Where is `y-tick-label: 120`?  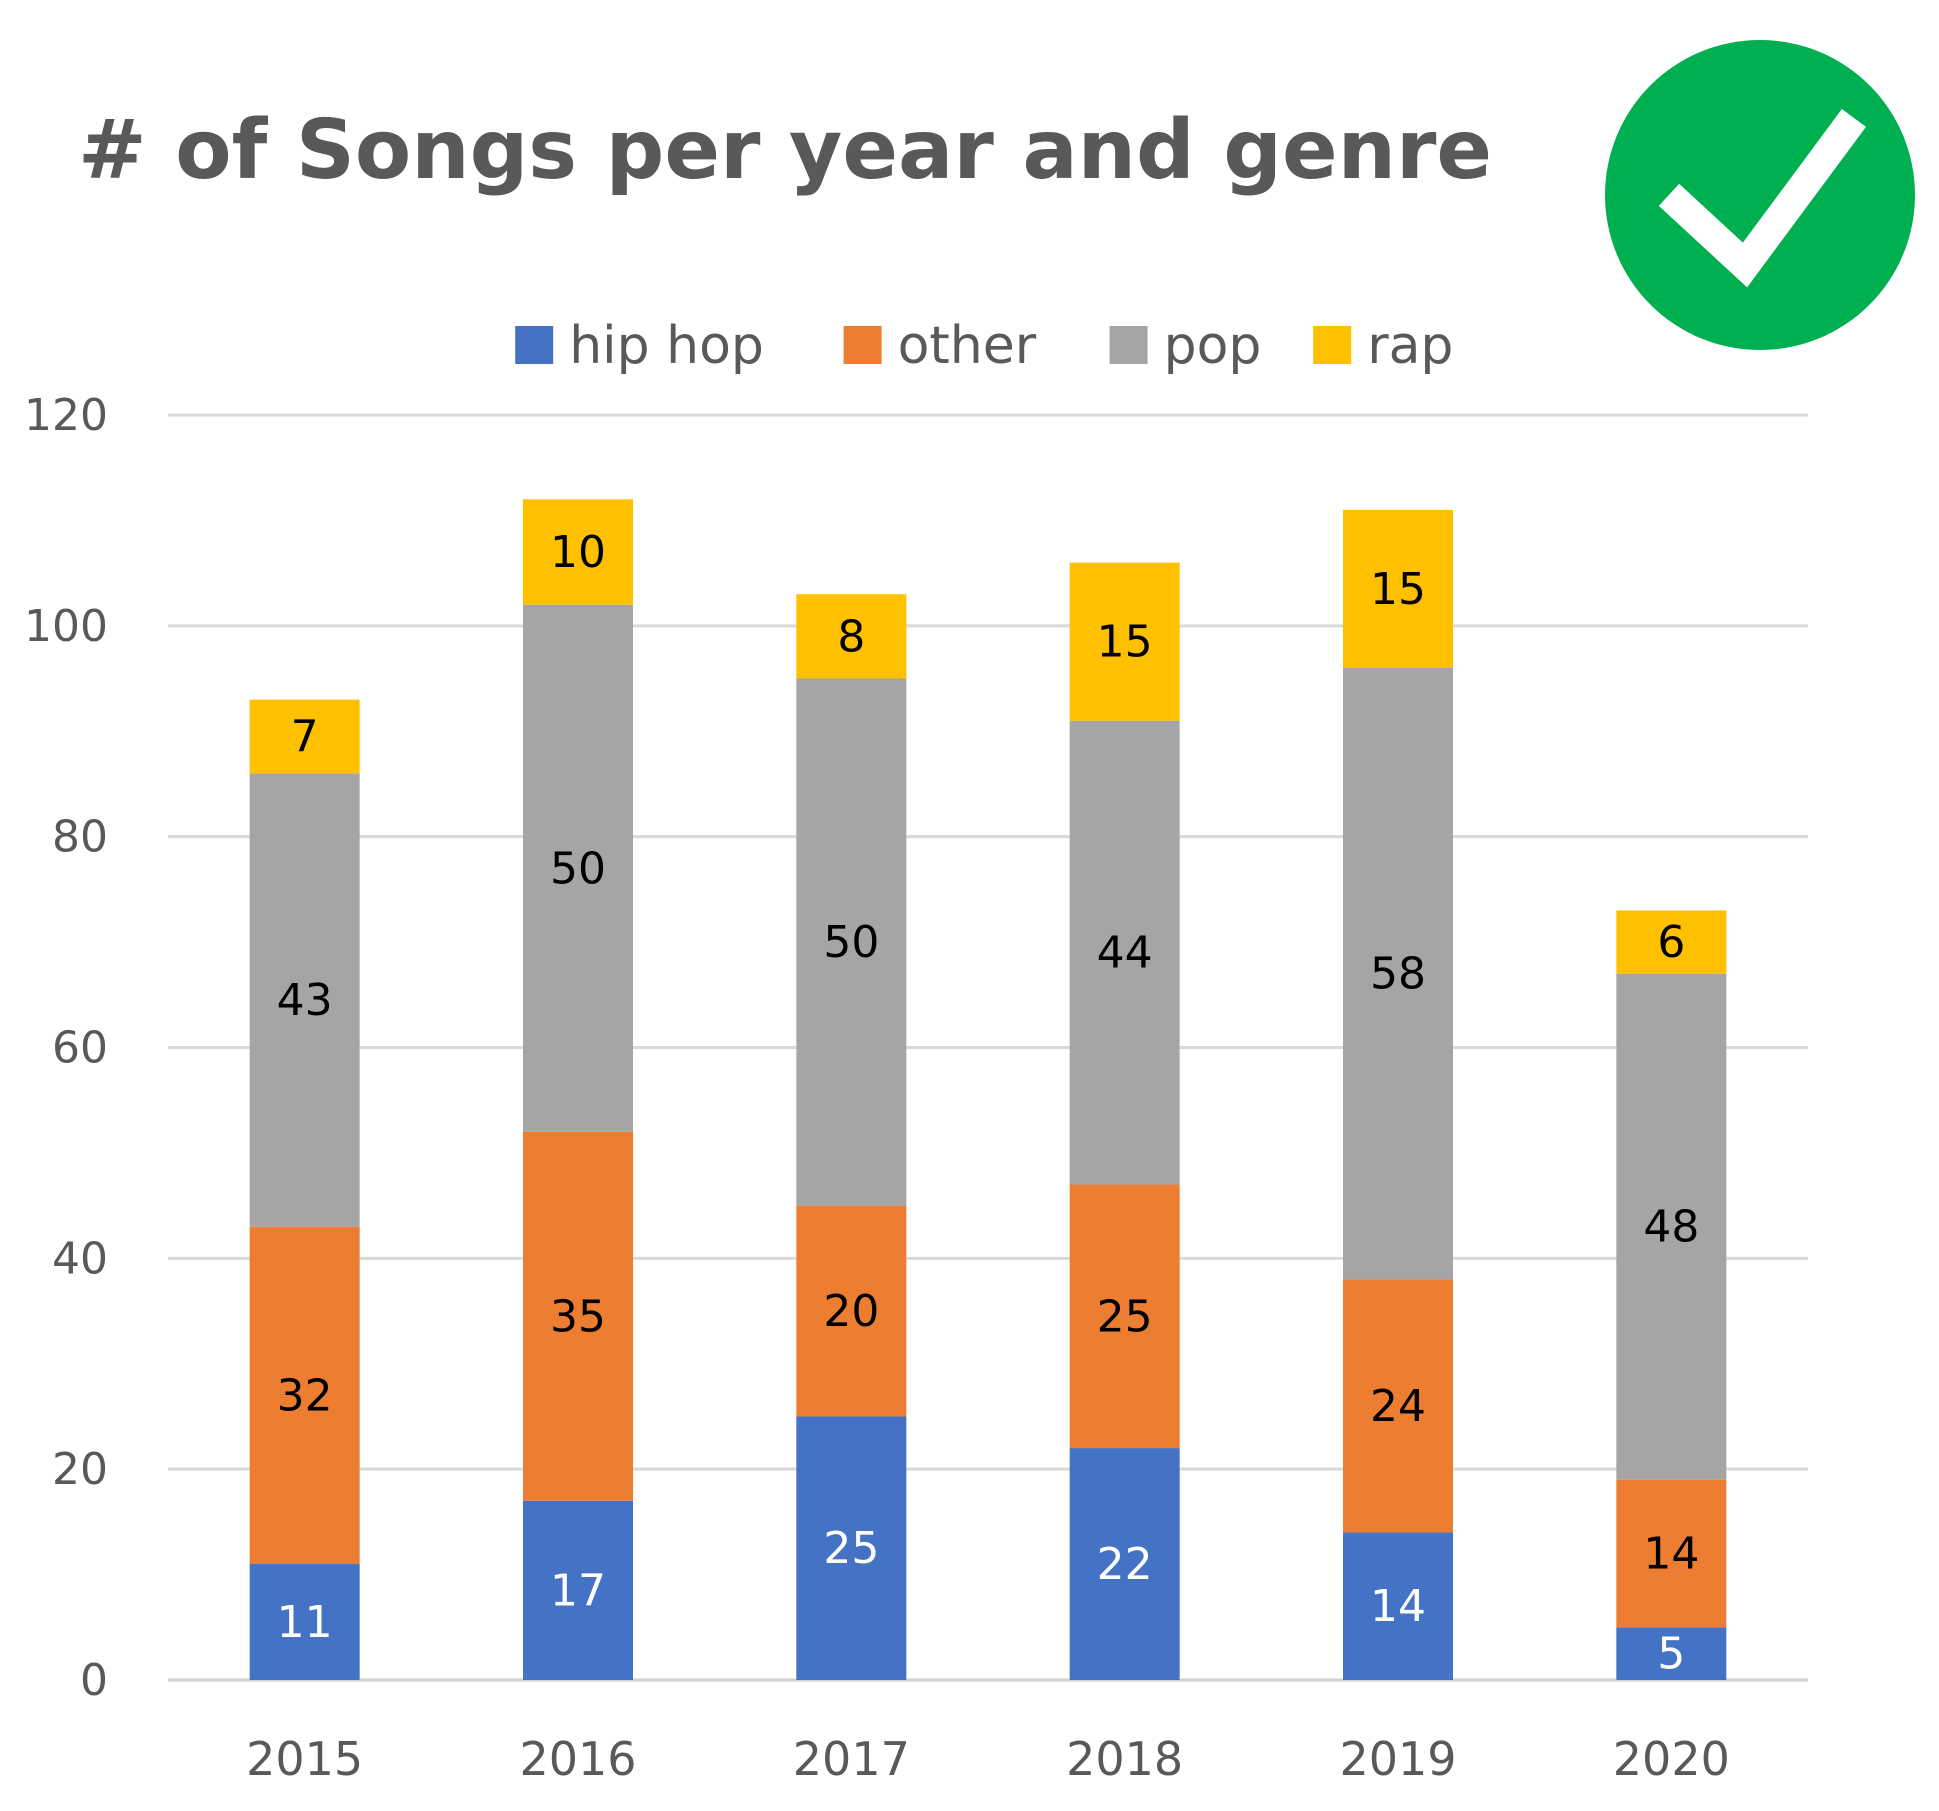 y-tick-label: 120 is located at coordinates (66, 415).